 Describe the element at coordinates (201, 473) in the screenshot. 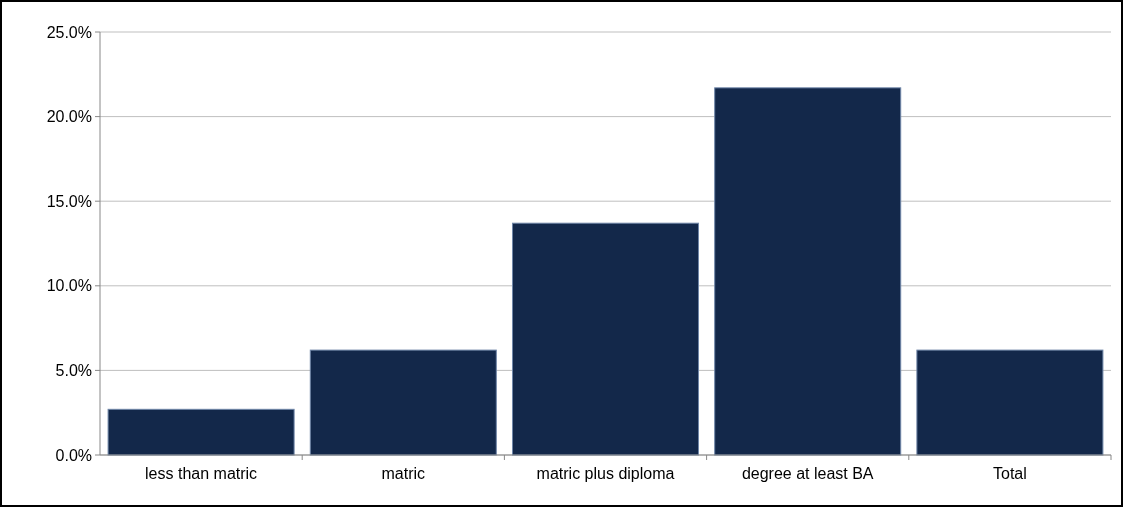

I see `x-tick-label: less than matric` at that location.